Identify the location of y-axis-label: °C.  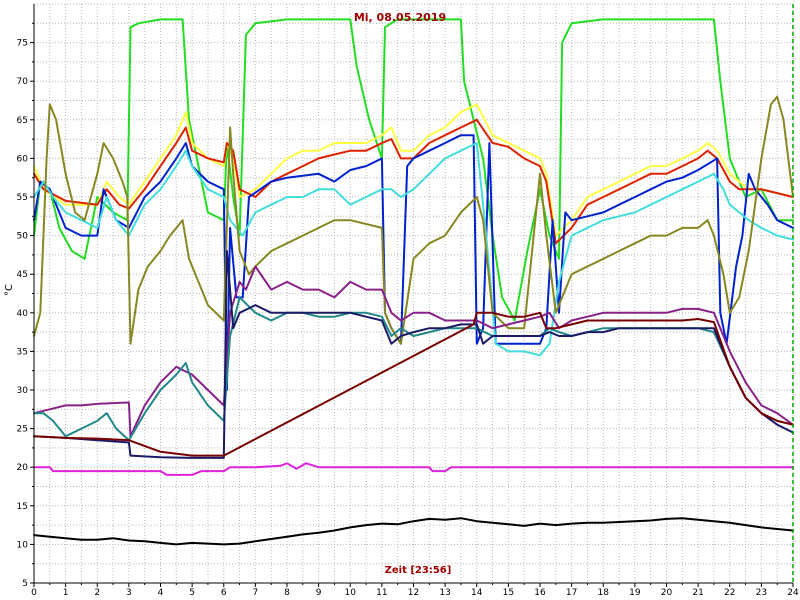
(9, 290).